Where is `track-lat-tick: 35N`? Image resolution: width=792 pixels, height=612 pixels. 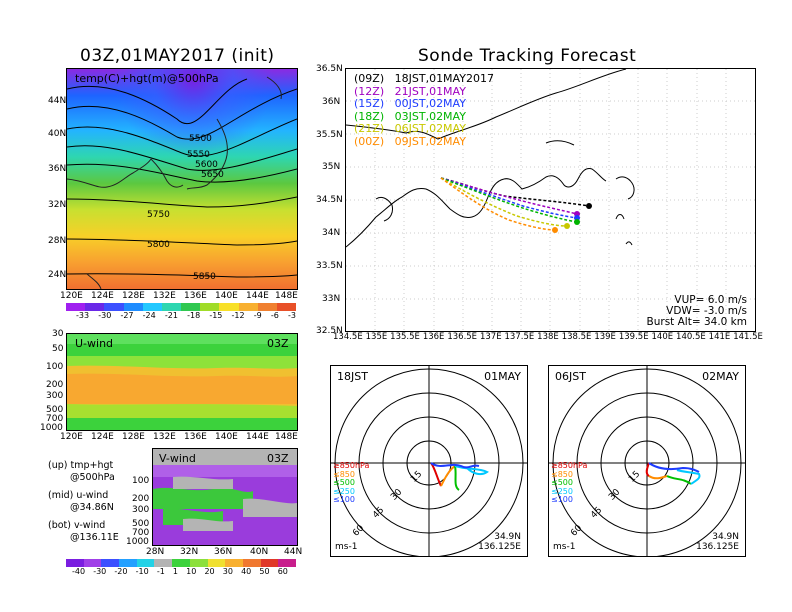 track-lat-tick: 35N is located at coordinates (331, 167).